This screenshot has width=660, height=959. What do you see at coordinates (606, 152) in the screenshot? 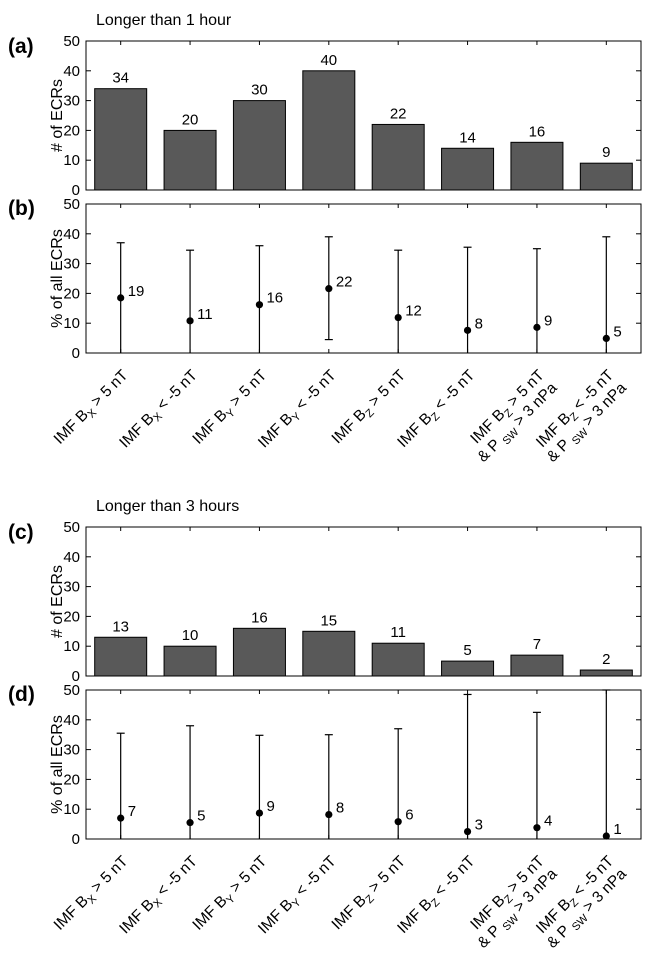
I see `bar-value-label: 9` at bounding box center [606, 152].